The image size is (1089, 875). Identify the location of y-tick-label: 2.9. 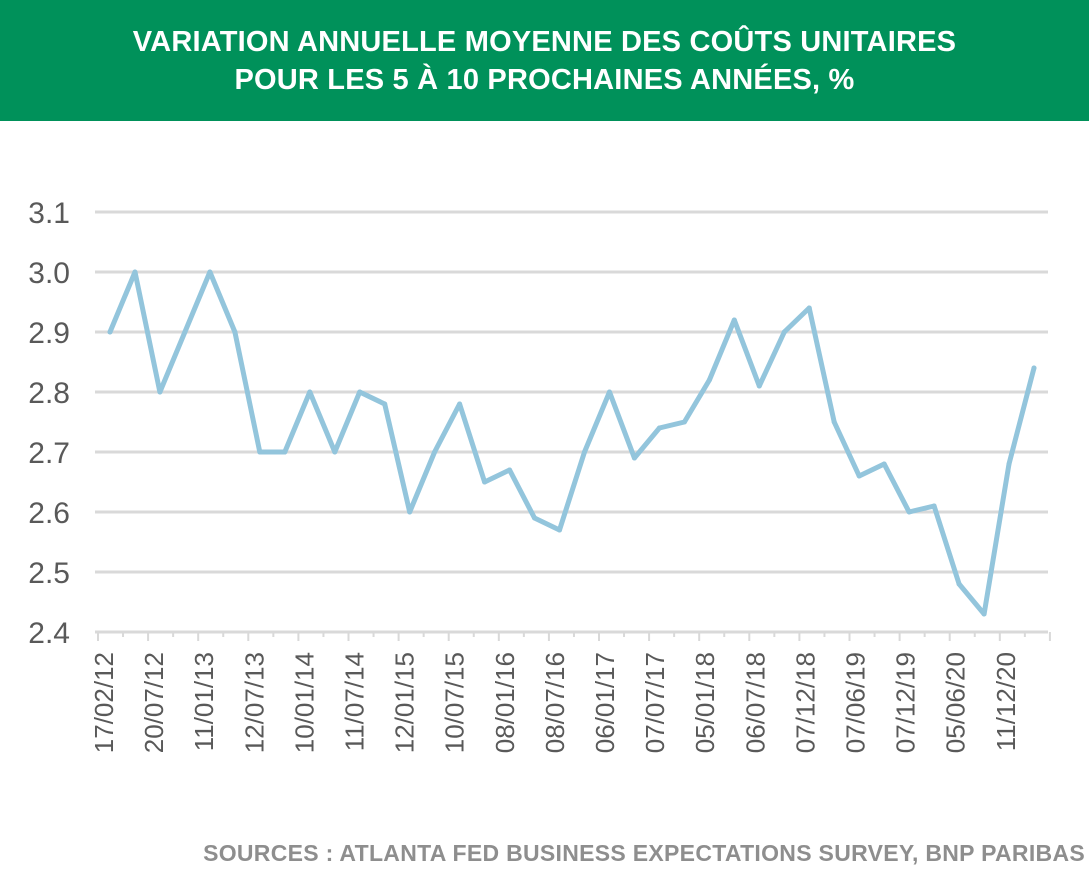
(49, 333).